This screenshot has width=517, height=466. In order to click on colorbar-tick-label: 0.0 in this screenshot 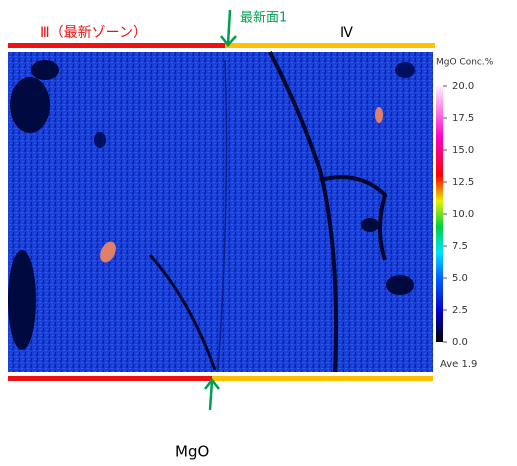, I will do `click(460, 342)`.